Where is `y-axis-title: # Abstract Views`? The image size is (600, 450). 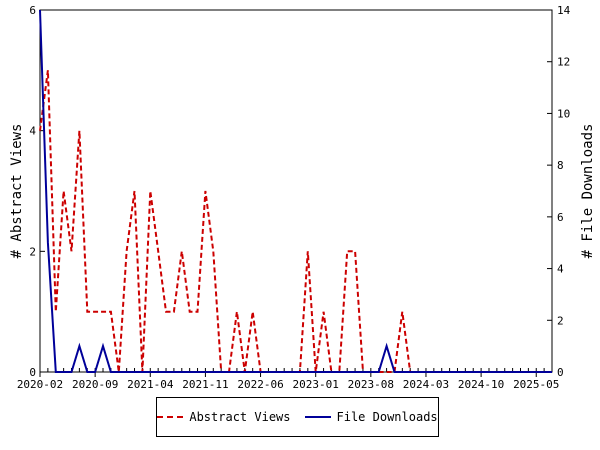
y-axis-title: # Abstract Views is located at coordinates (17, 191).